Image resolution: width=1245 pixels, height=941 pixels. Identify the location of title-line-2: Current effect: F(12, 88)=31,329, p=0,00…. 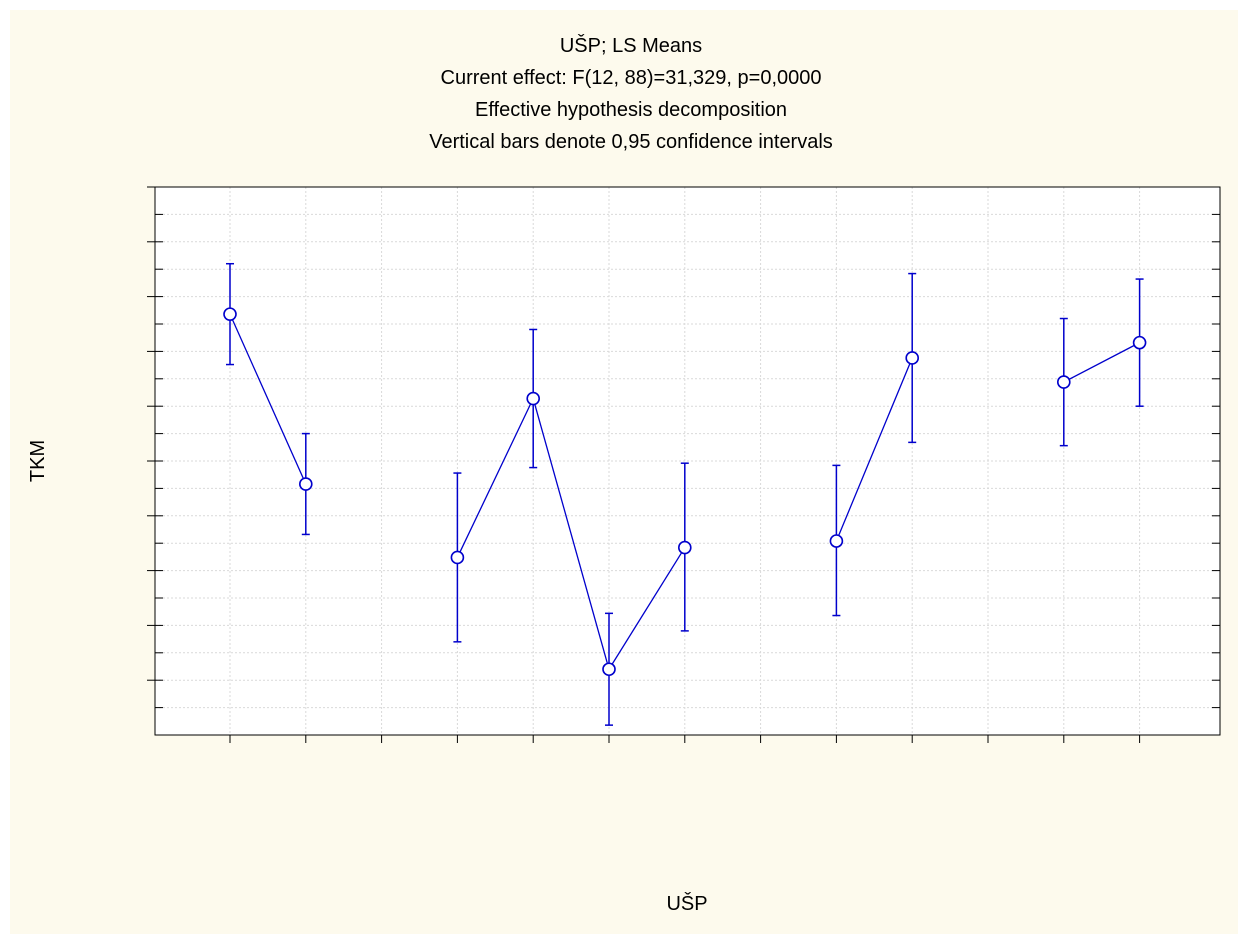
(631, 78).